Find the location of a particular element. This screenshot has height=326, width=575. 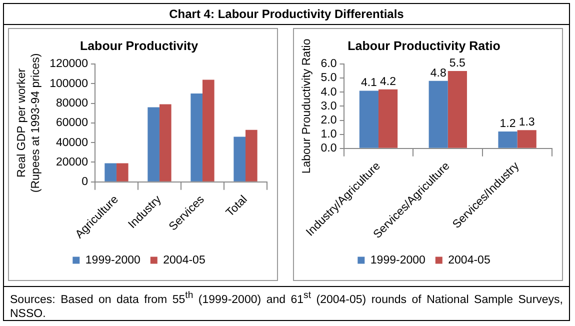

data-label: 1.2 is located at coordinates (508, 124).